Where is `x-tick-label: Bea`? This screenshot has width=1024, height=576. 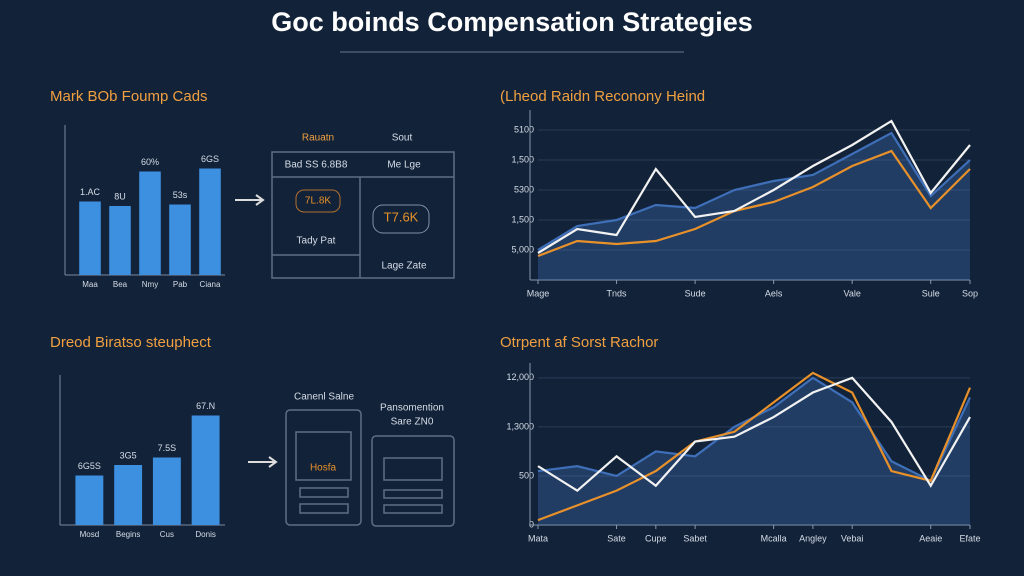 x-tick-label: Bea is located at coordinates (120, 284).